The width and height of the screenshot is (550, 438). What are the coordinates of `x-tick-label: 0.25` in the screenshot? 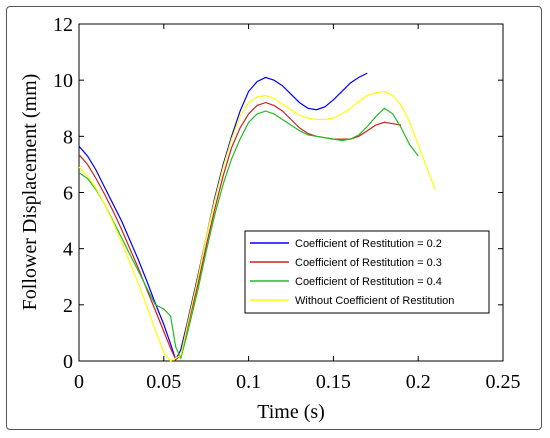 It's located at (503, 382).